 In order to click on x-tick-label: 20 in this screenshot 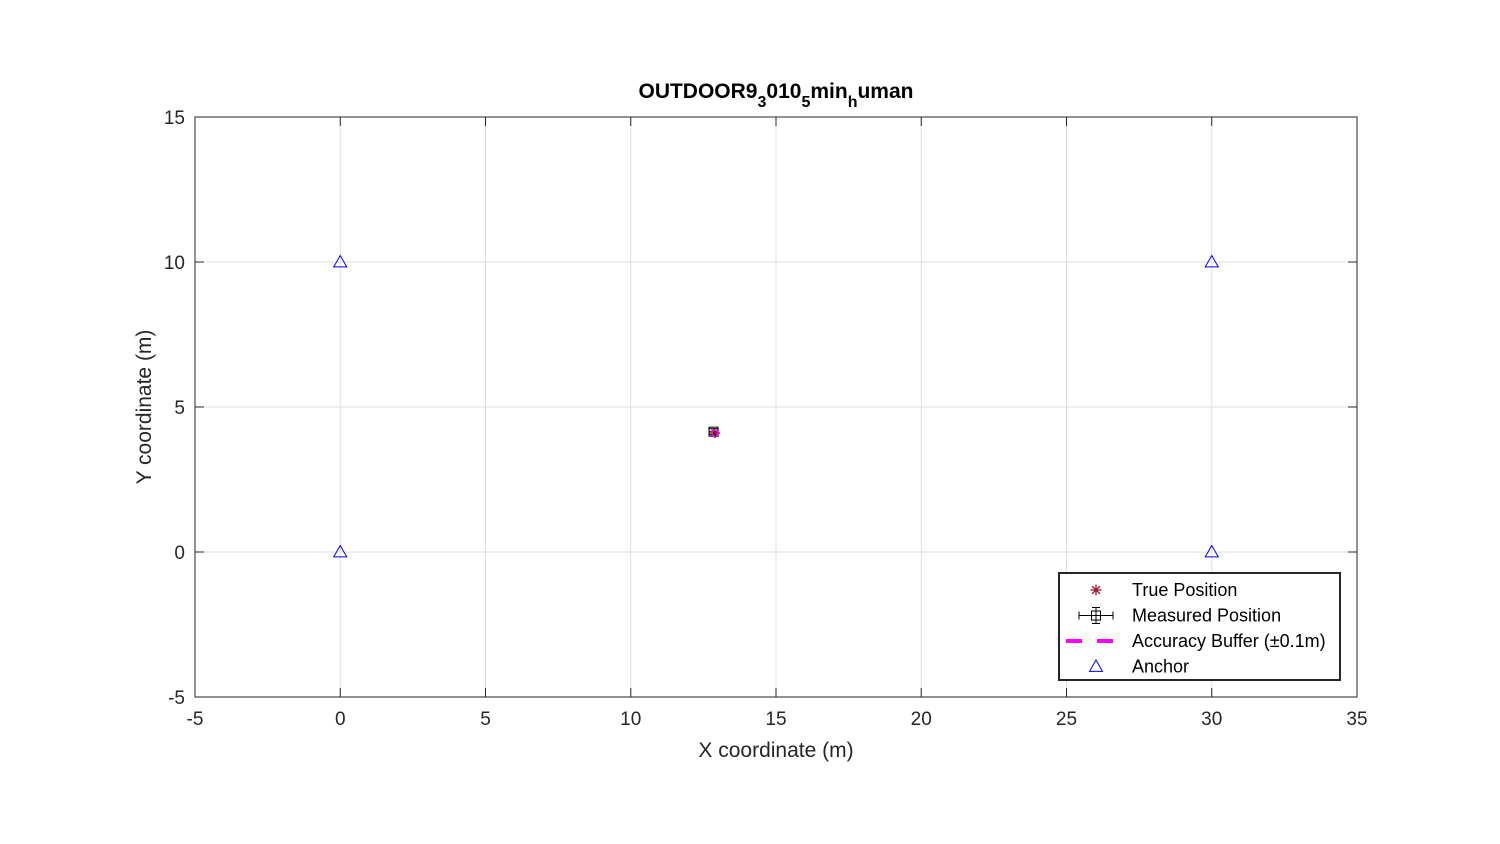, I will do `click(921, 719)`.